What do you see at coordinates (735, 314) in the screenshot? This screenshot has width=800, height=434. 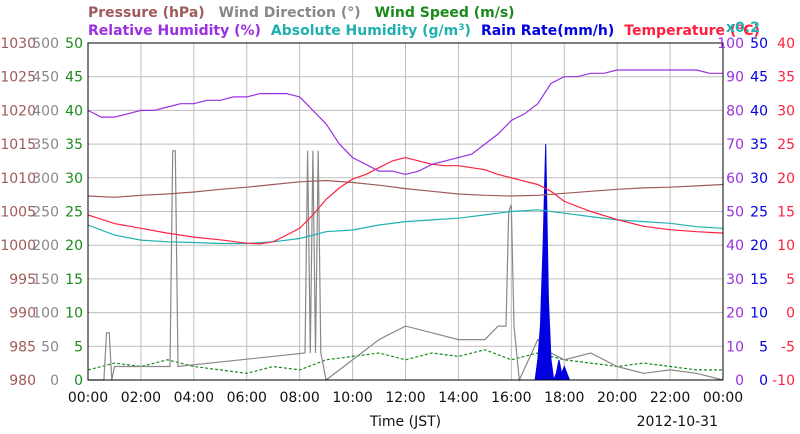 I see `humidity-tick-label: 20` at bounding box center [735, 314].